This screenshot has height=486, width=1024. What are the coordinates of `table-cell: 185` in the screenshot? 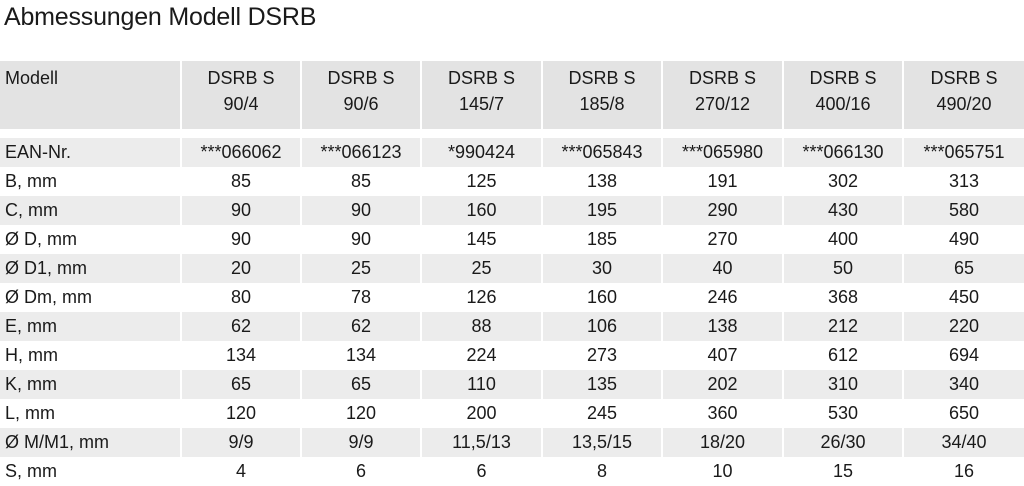 It's located at (602, 239).